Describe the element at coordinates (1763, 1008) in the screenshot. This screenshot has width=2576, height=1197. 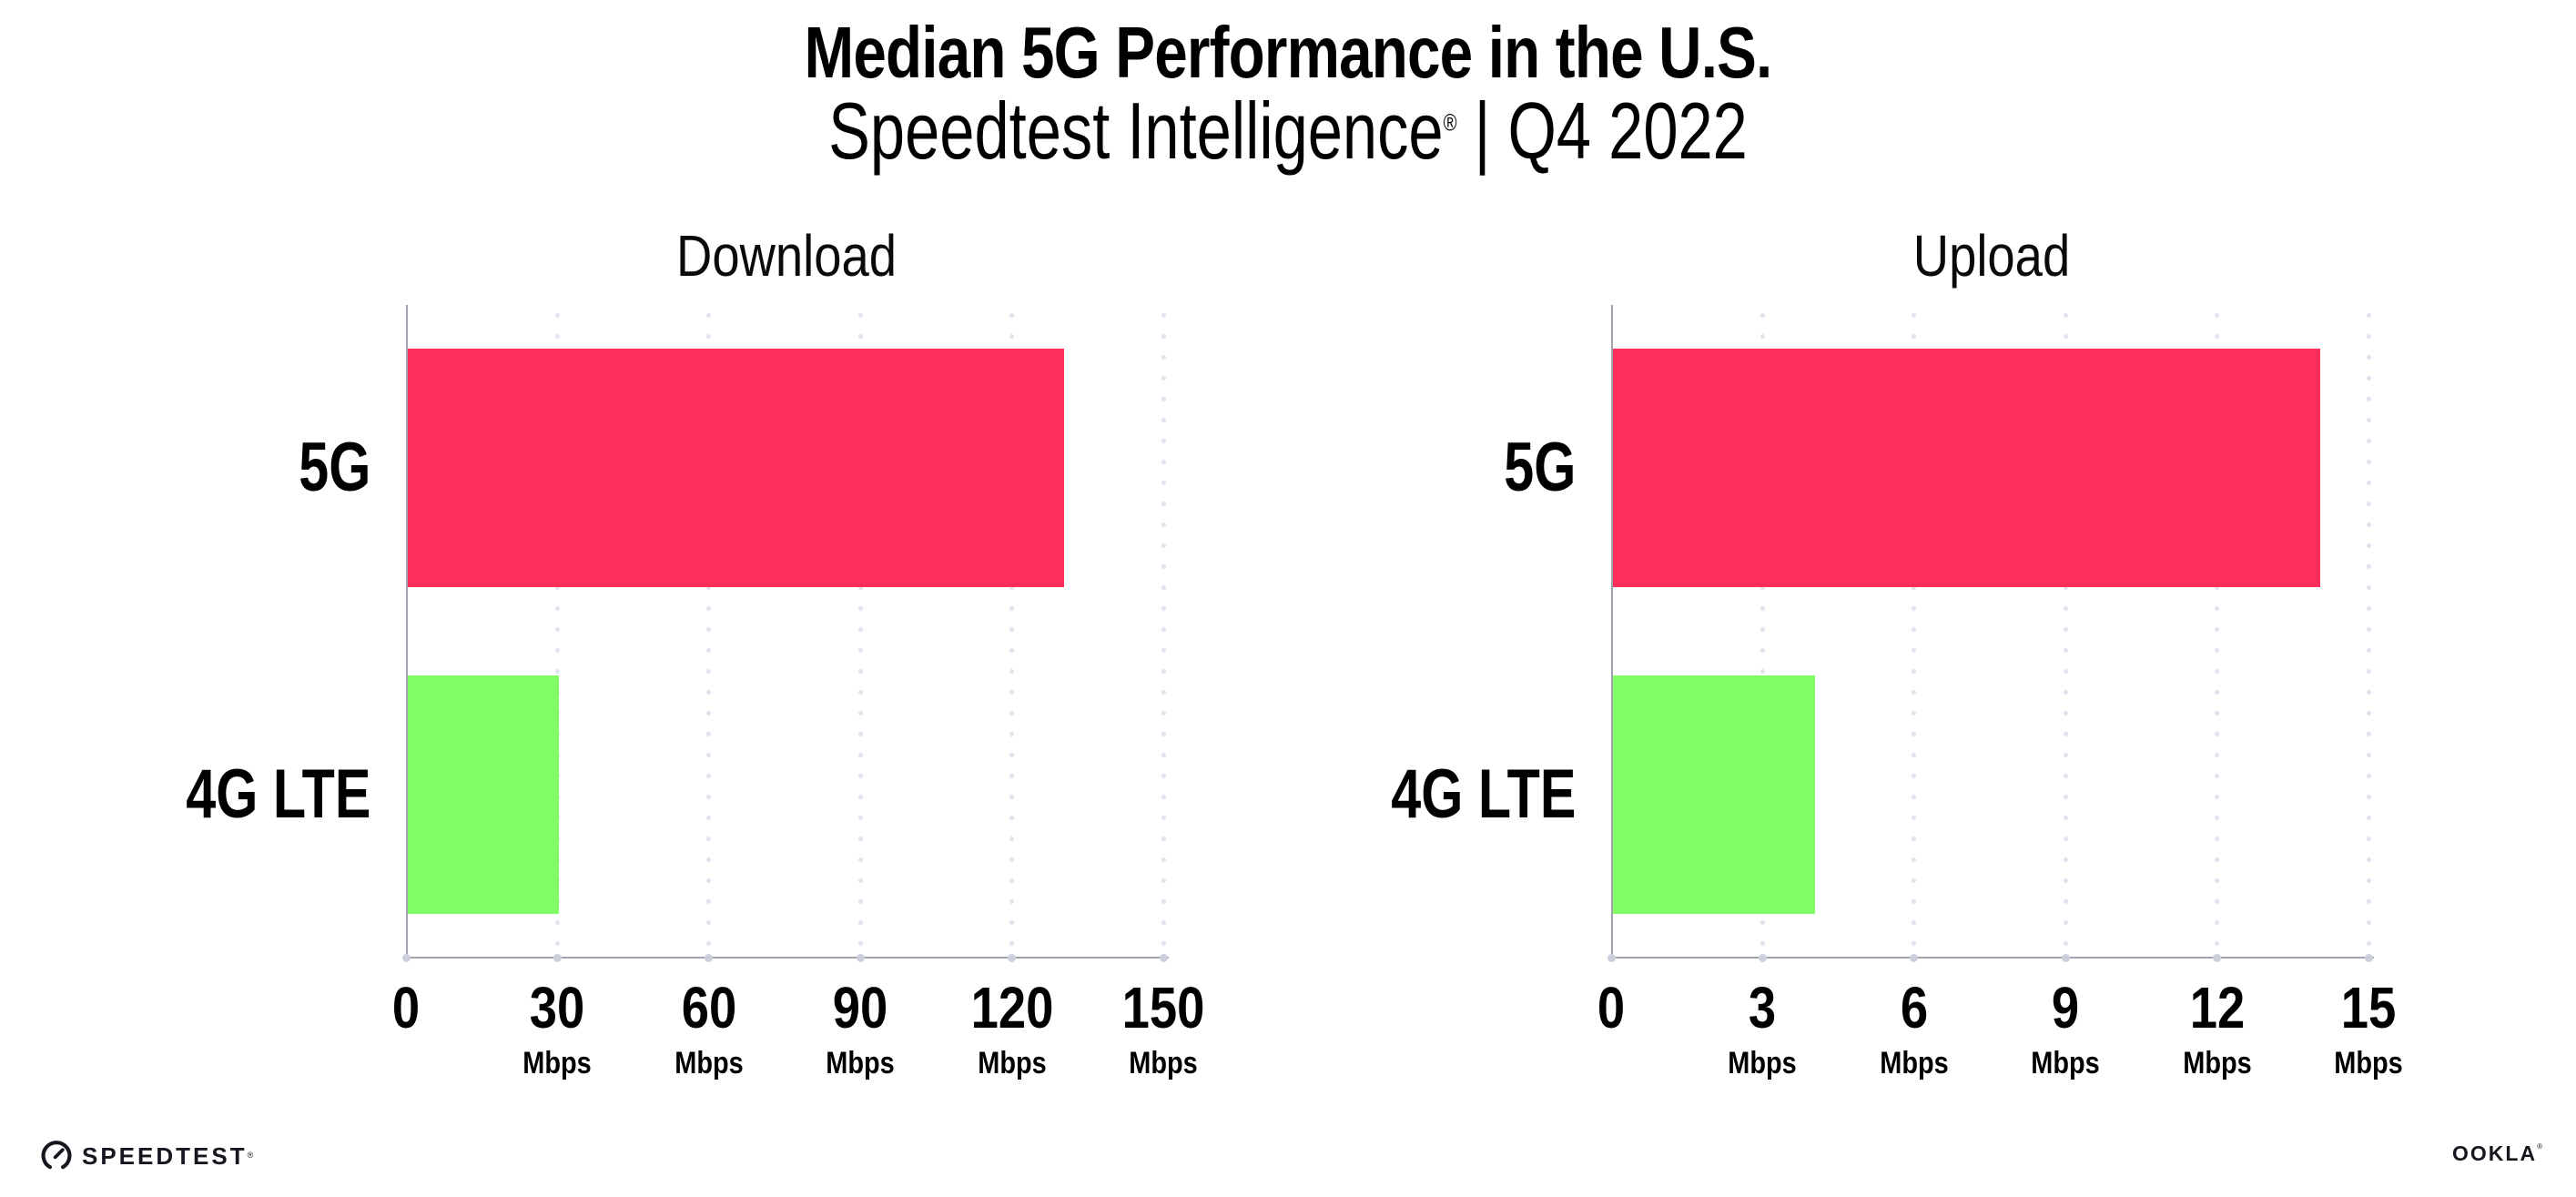
I see `x-tick-value: 3` at that location.